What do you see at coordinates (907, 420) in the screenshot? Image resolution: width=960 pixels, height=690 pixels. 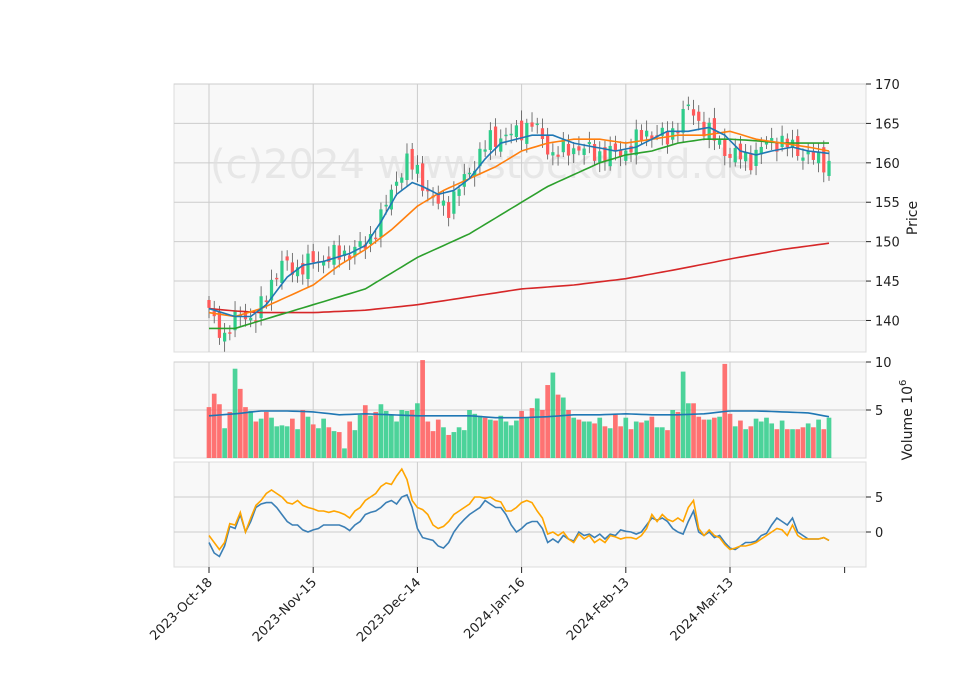 I see `volume-axis-label: Volume 106` at bounding box center [907, 420].